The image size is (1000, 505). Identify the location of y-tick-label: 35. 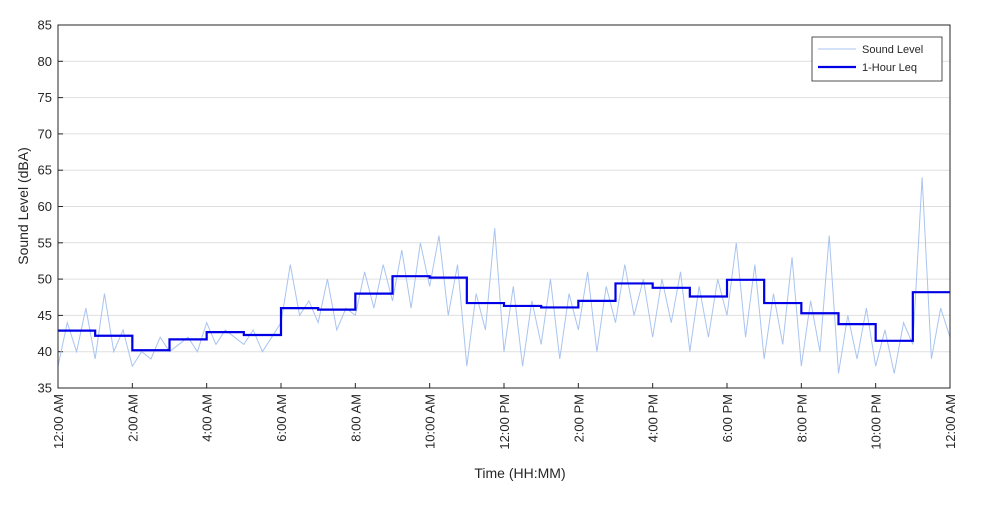
(45, 388).